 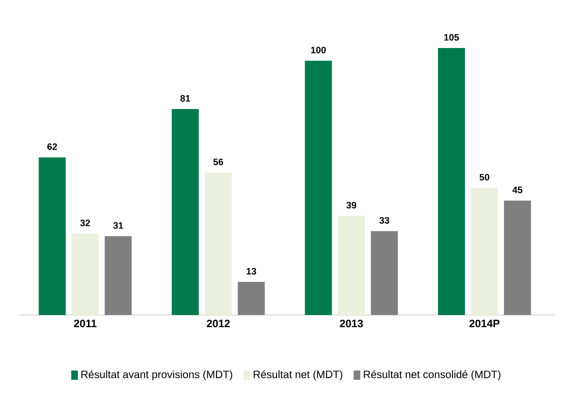 What do you see at coordinates (318, 50) in the screenshot?
I see `data-label: 100` at bounding box center [318, 50].